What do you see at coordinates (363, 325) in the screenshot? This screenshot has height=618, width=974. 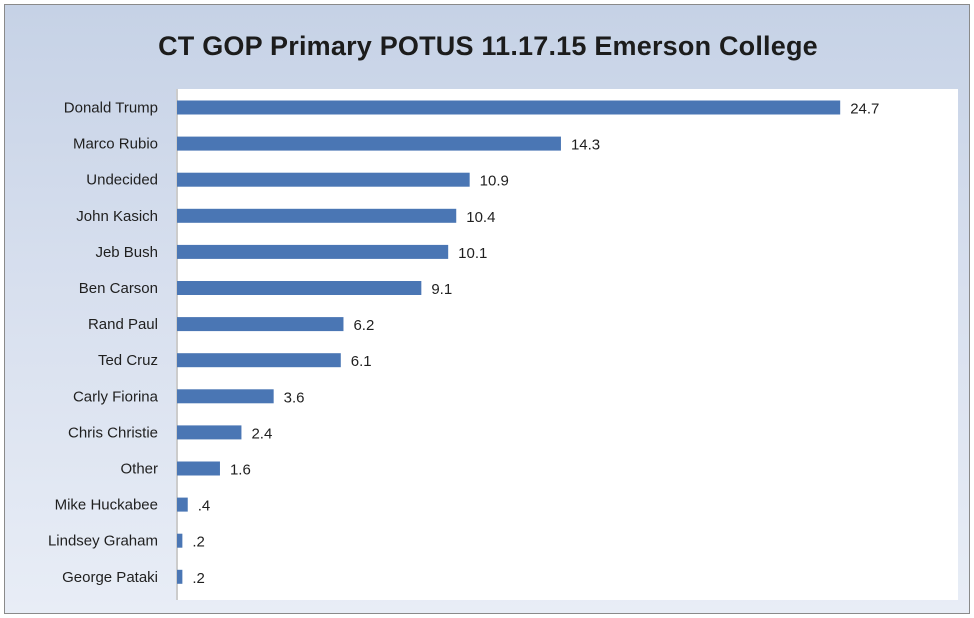 I see `data-label: 6.2` at bounding box center [363, 325].